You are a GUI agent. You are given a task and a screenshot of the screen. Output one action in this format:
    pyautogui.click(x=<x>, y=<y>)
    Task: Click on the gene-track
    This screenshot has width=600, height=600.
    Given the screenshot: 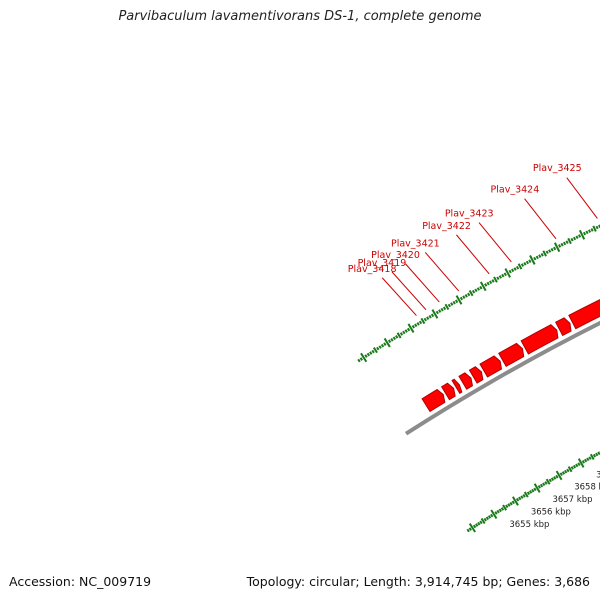 What is the action you would take?
    pyautogui.click(x=510, y=355)
    